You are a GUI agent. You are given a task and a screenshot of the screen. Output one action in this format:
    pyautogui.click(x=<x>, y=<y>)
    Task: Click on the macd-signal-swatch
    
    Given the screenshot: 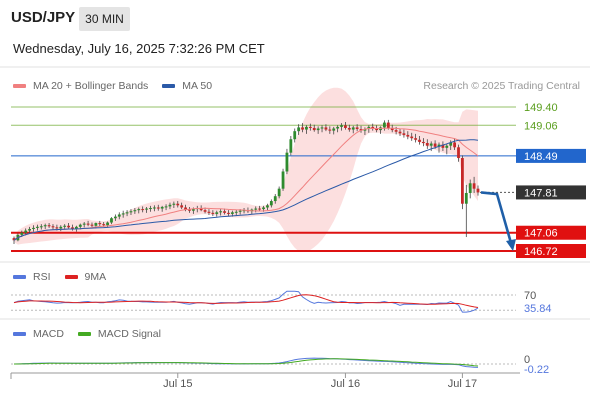 What is the action you would take?
    pyautogui.click(x=84, y=334)
    